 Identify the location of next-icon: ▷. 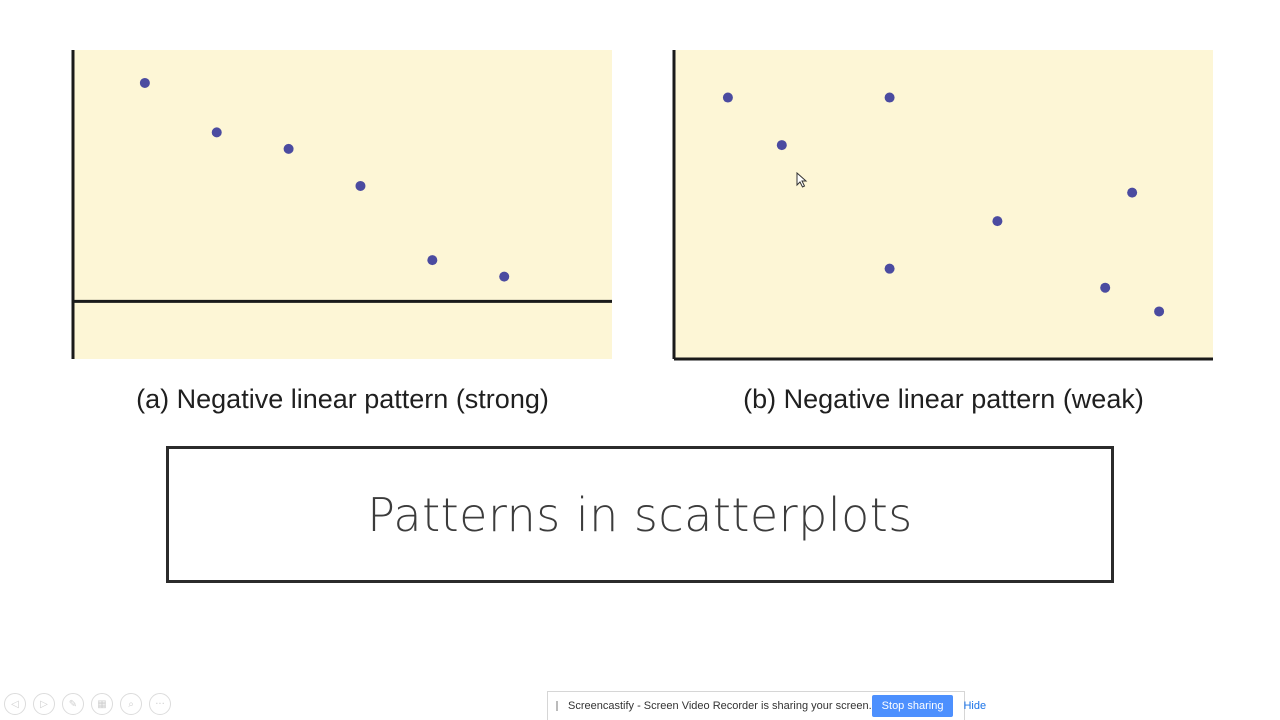
(44, 704).